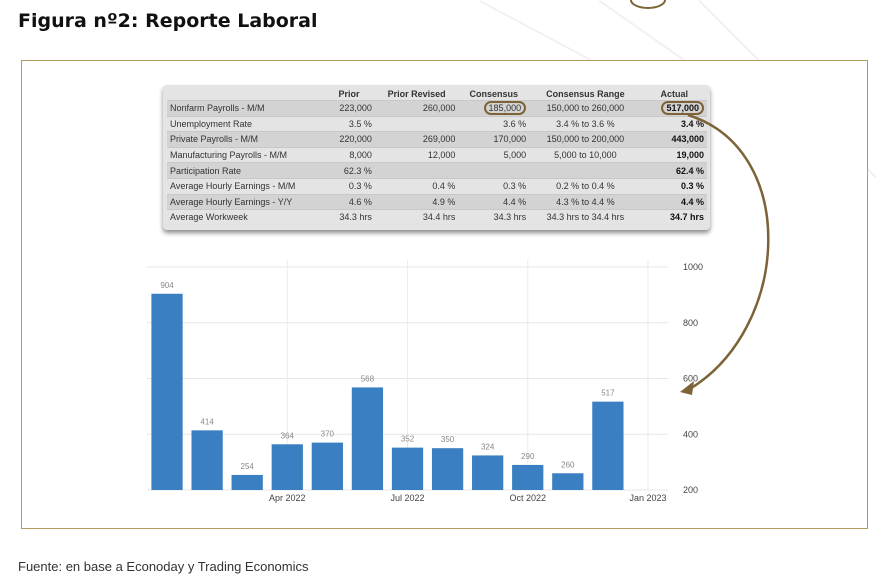 The width and height of the screenshot is (877, 583). Describe the element at coordinates (690, 490) in the screenshot. I see `y-tick-label: 200` at that location.